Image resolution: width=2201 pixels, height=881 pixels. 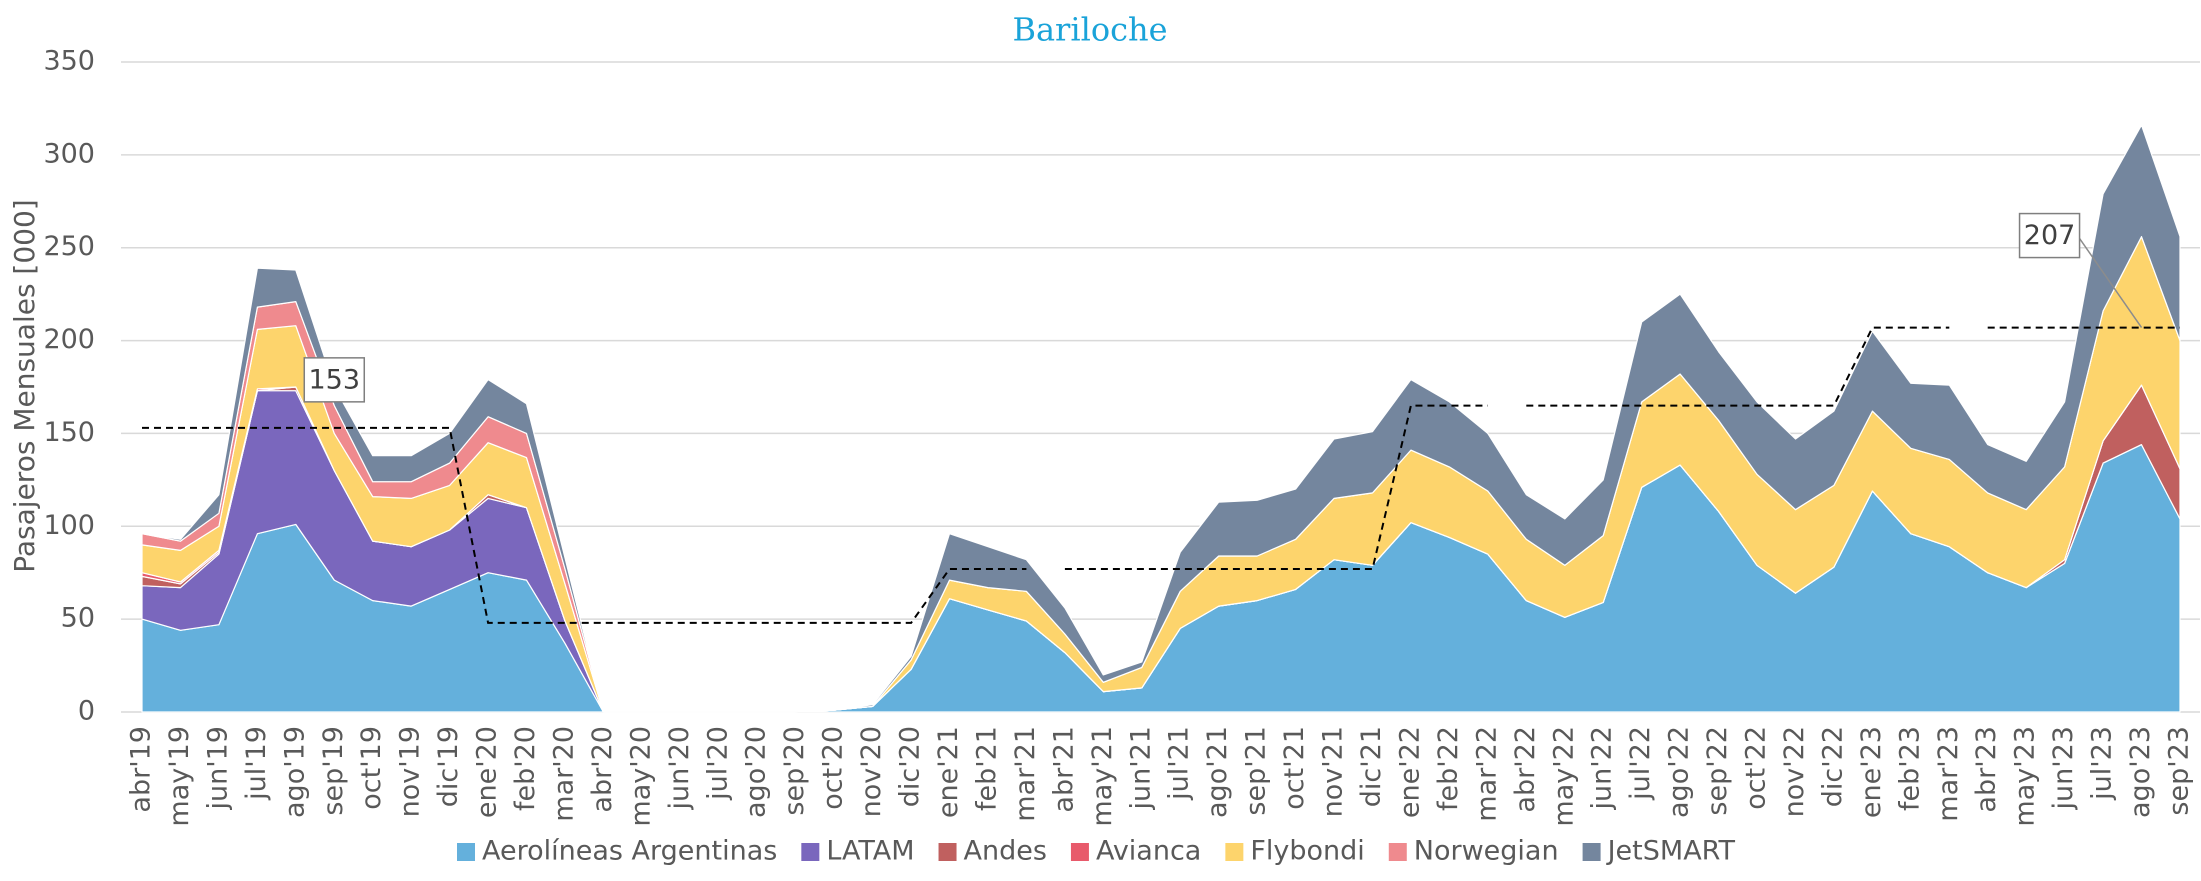 What do you see at coordinates (525, 768) in the screenshot?
I see `x-tick-label: feb'20` at bounding box center [525, 768].